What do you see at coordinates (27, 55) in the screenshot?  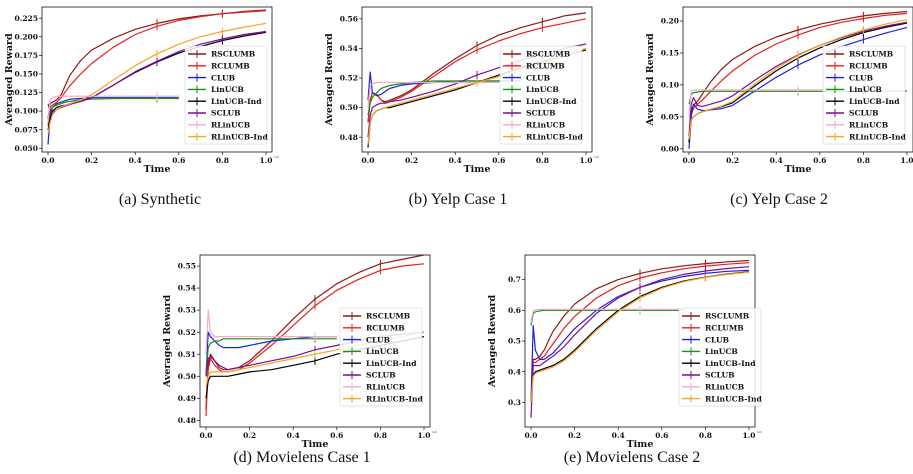 I see `y-tick-label: 0.175` at bounding box center [27, 55].